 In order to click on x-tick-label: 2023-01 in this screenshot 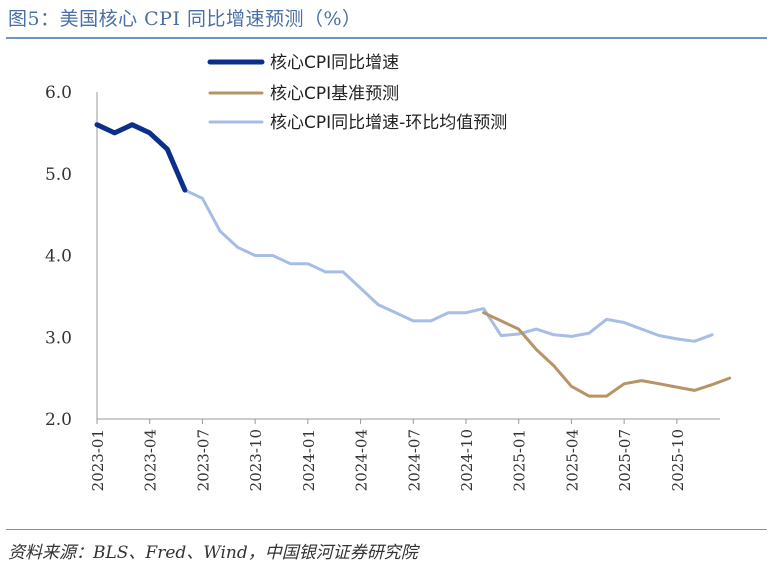, I will do `click(98, 460)`.